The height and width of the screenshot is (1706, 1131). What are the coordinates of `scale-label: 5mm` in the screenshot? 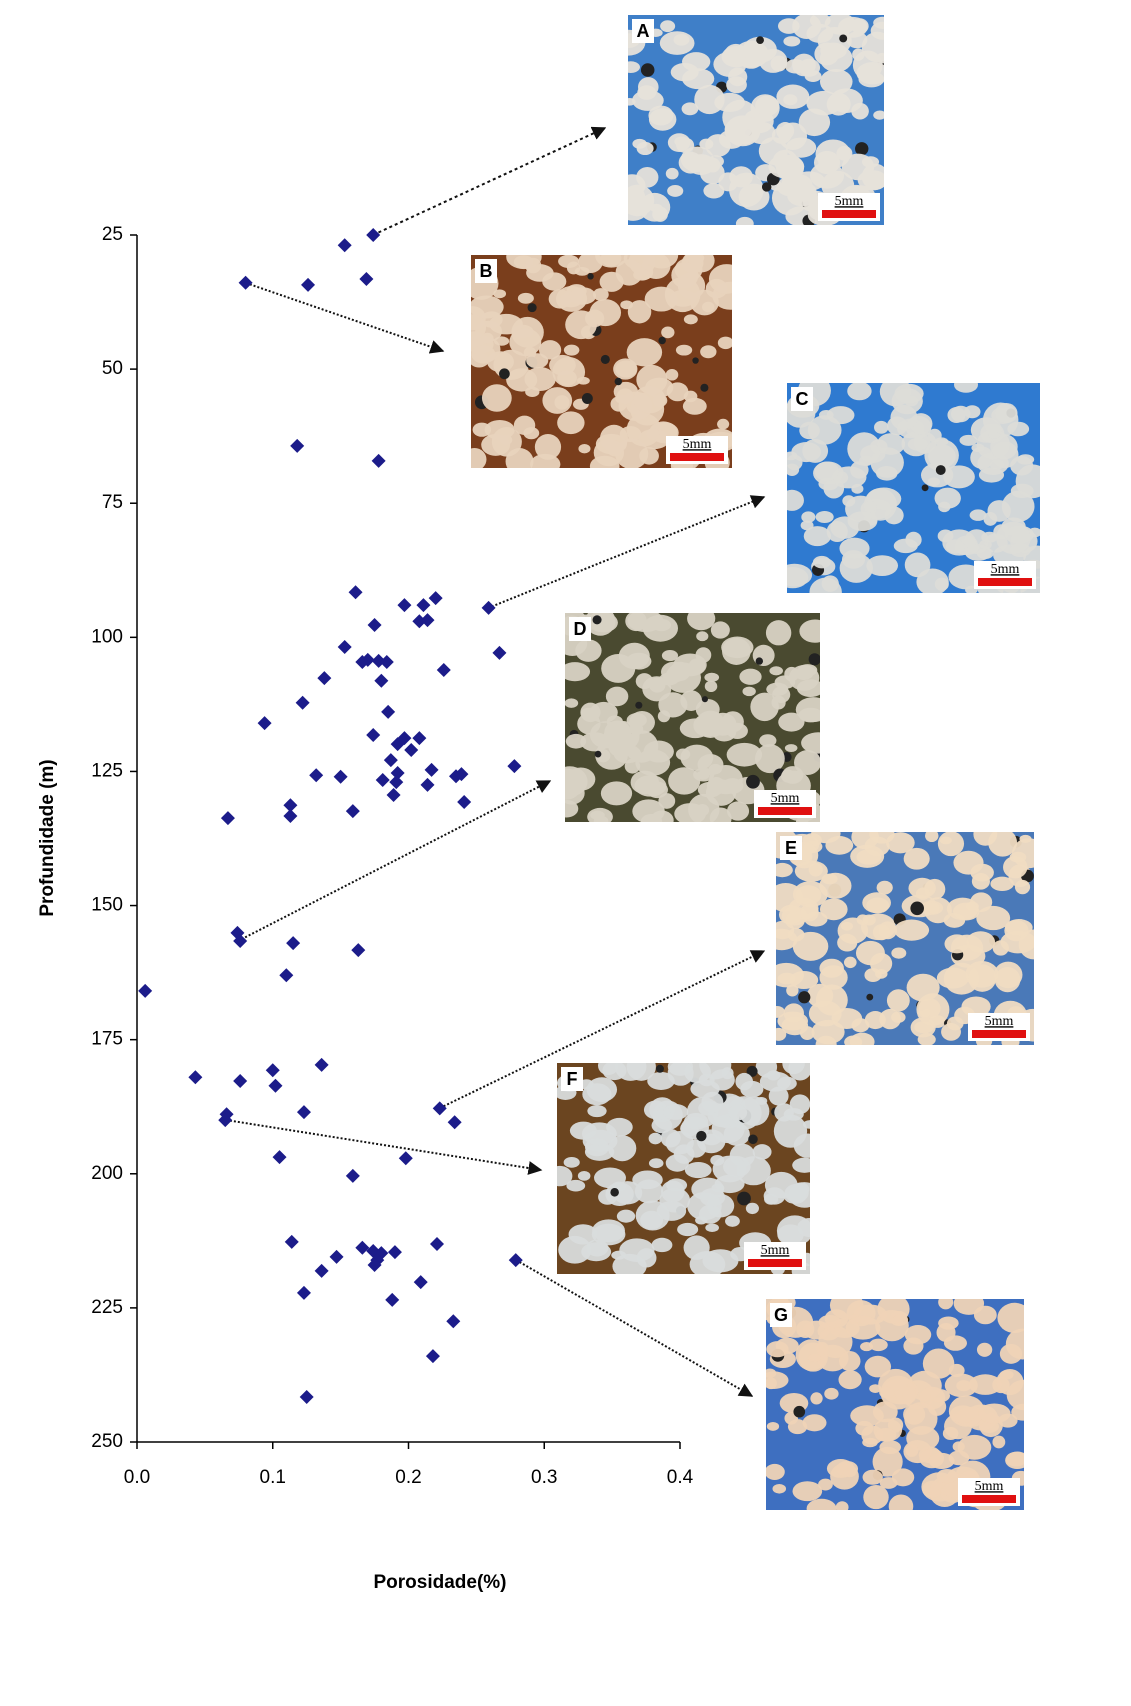 It's located at (849, 201).